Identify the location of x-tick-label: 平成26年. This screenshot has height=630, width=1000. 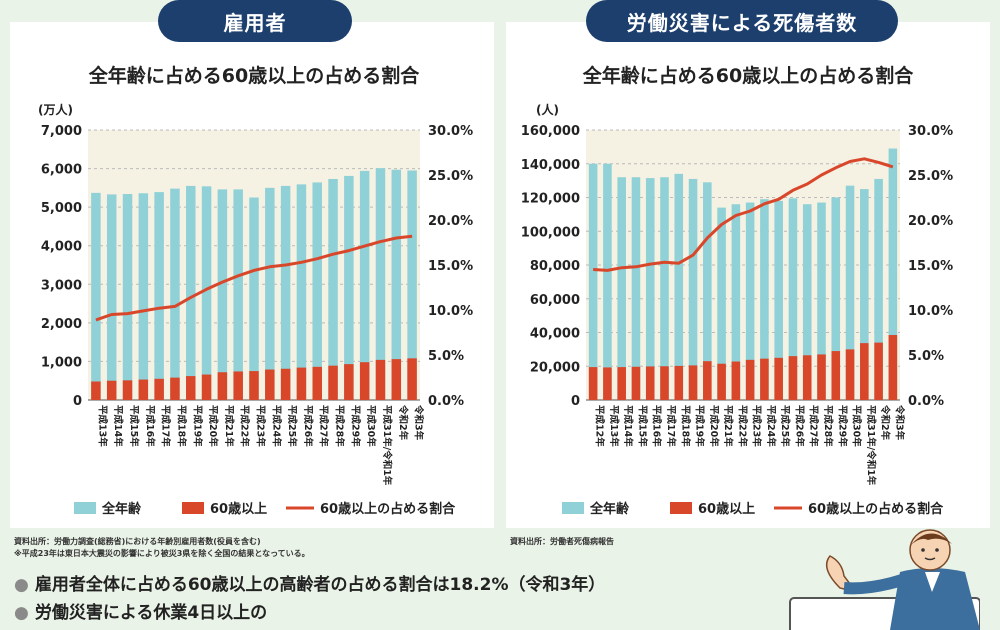
(308, 426).